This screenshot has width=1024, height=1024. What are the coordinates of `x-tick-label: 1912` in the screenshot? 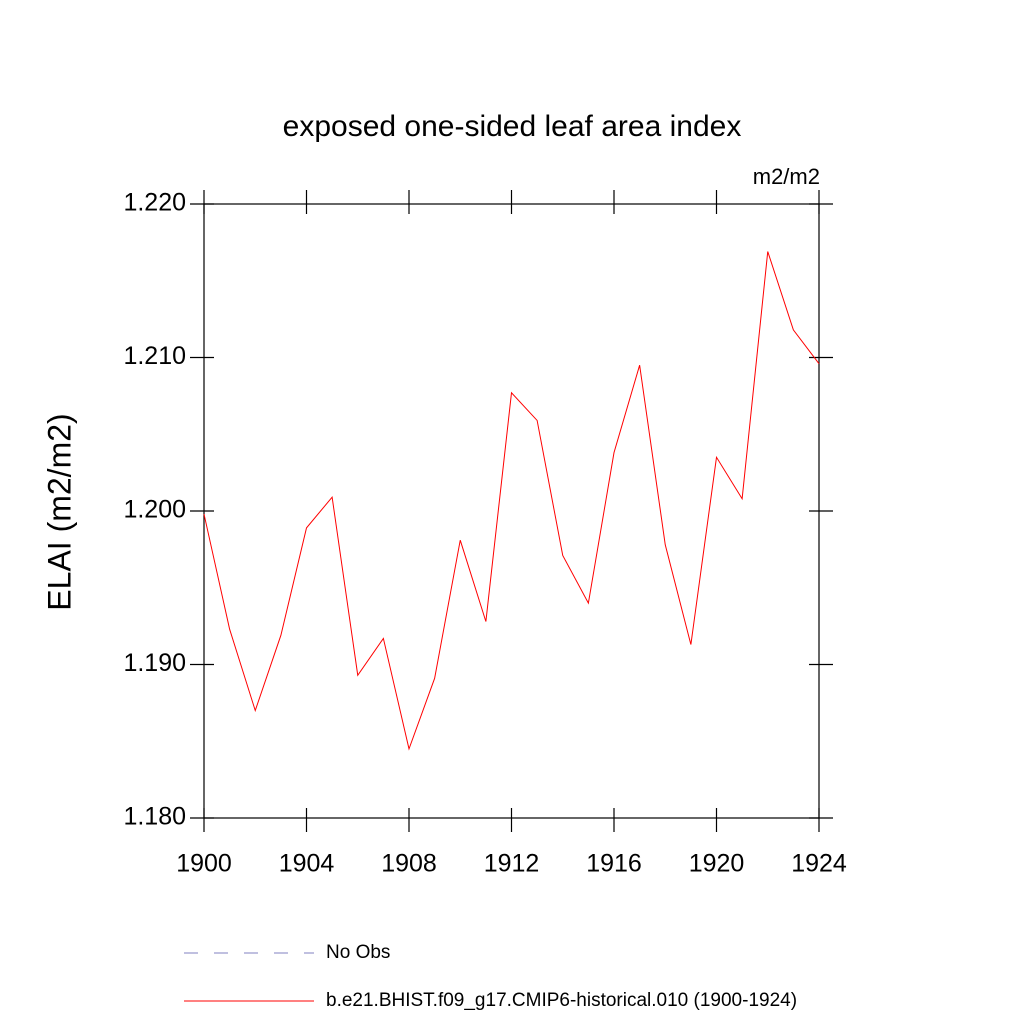 It's located at (512, 864).